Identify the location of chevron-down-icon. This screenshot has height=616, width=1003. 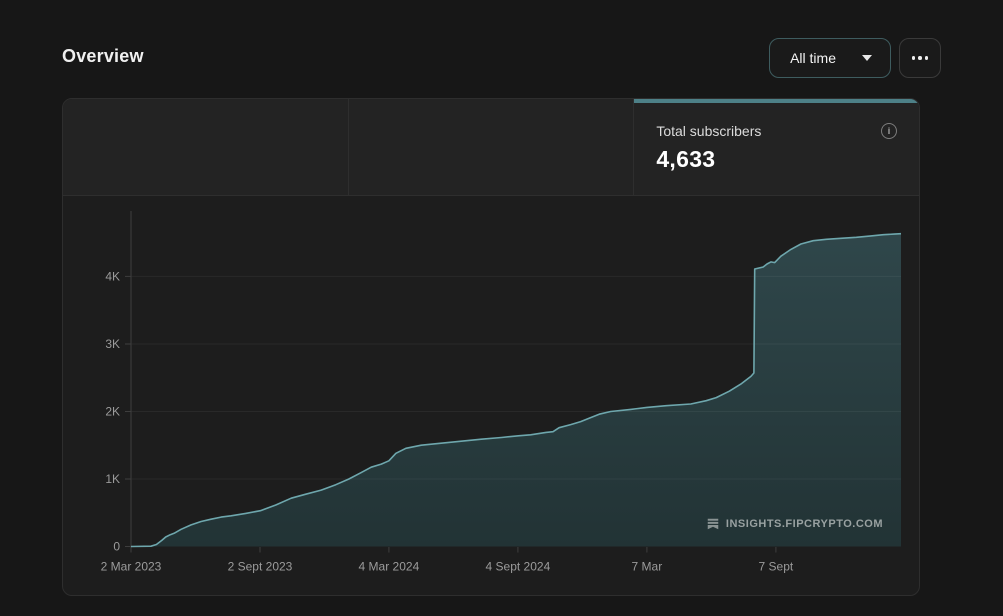
(867, 58).